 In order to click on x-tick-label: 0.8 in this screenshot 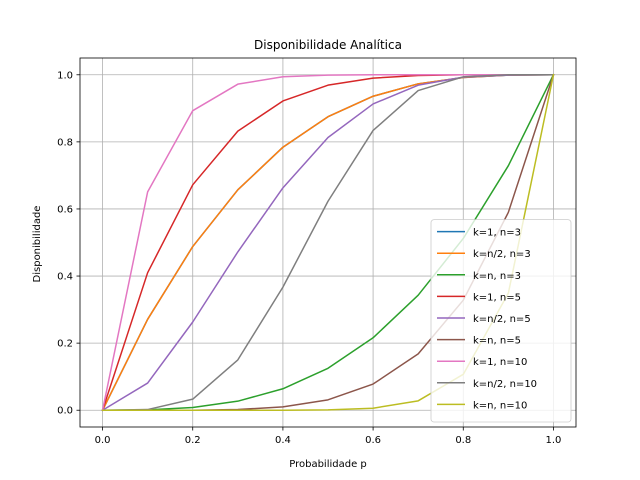, I will do `click(463, 440)`.